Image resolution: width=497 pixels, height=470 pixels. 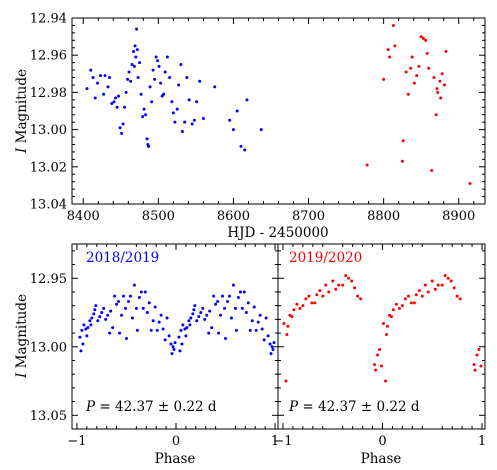 What do you see at coordinates (76, 441) in the screenshot?
I see `bottom-left-x-tick-label: −1` at bounding box center [76, 441].